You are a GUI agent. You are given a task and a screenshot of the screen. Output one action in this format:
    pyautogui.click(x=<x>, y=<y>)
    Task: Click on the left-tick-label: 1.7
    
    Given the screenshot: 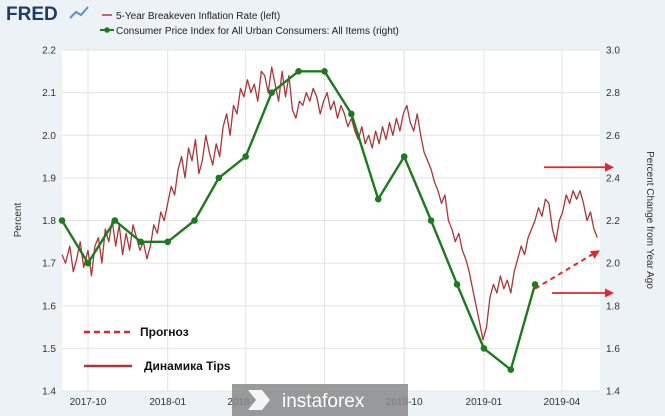 What is the action you would take?
    pyautogui.click(x=49, y=264)
    